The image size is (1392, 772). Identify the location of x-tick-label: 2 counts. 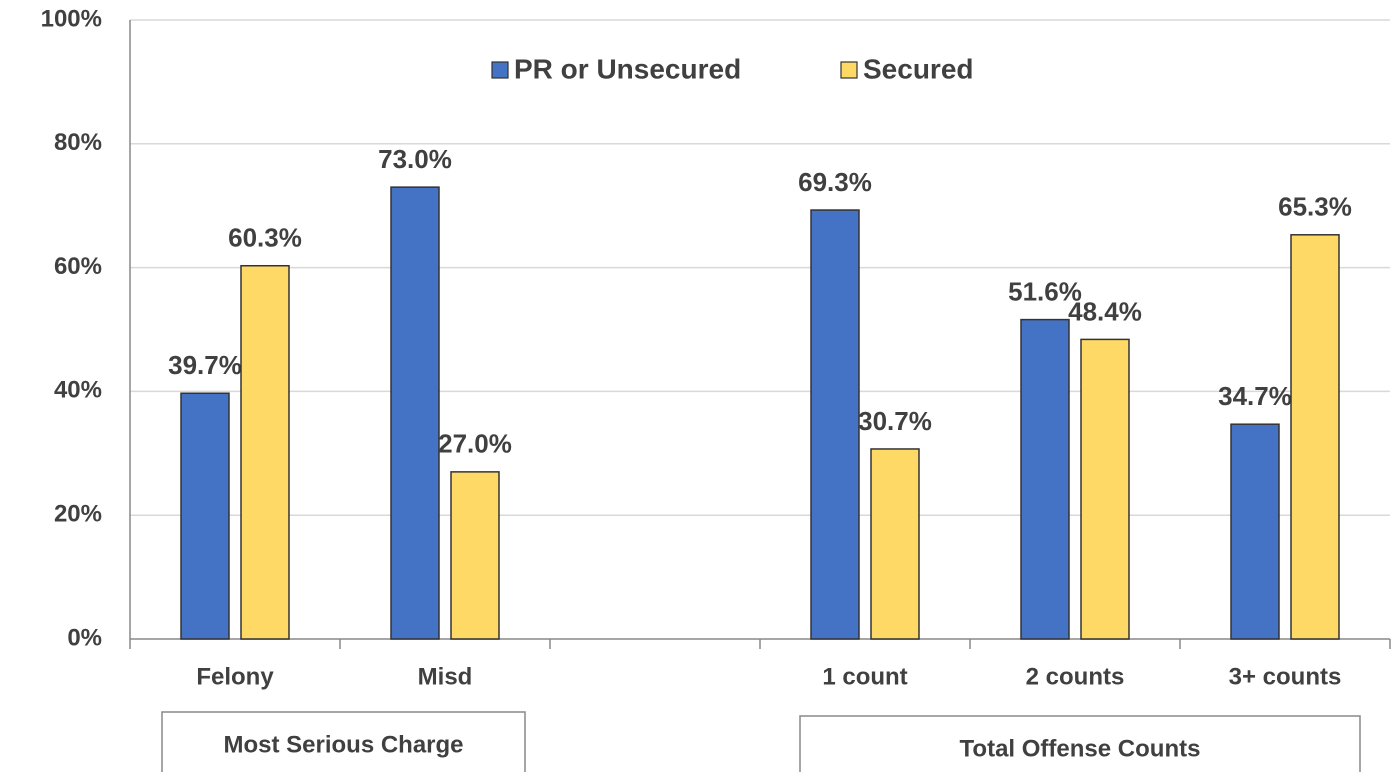
(1075, 676).